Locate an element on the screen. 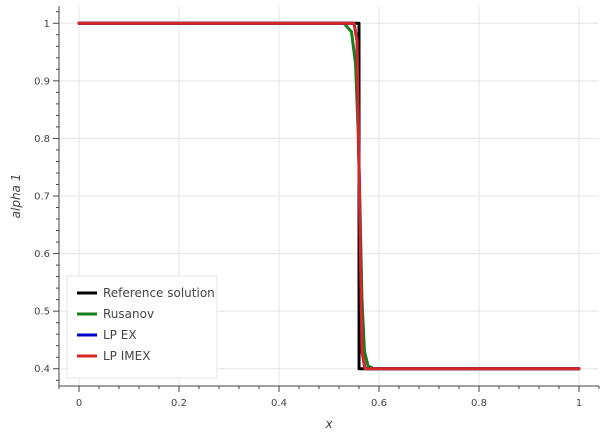 The image size is (601, 434). x-tick-label: 1 is located at coordinates (579, 403).